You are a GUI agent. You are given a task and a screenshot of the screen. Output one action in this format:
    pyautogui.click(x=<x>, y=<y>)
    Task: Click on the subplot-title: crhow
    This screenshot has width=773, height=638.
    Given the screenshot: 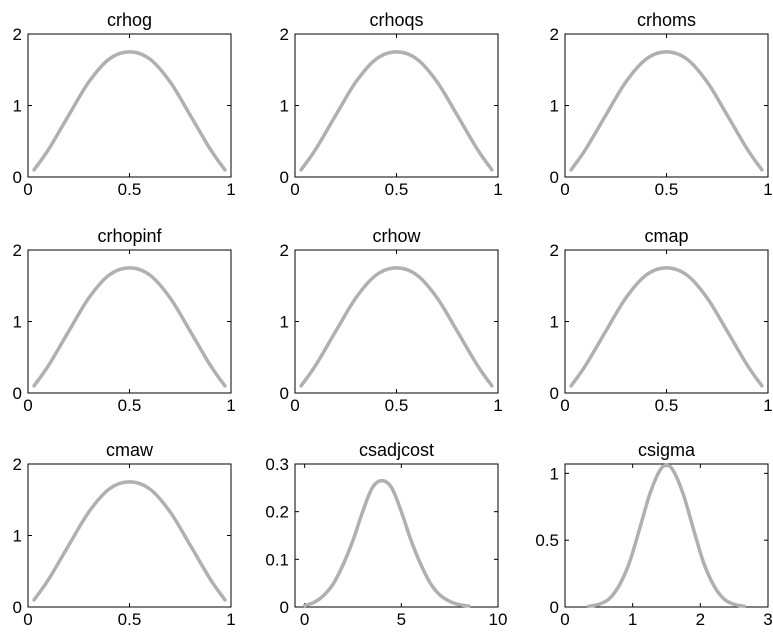 What is the action you would take?
    pyautogui.click(x=396, y=236)
    